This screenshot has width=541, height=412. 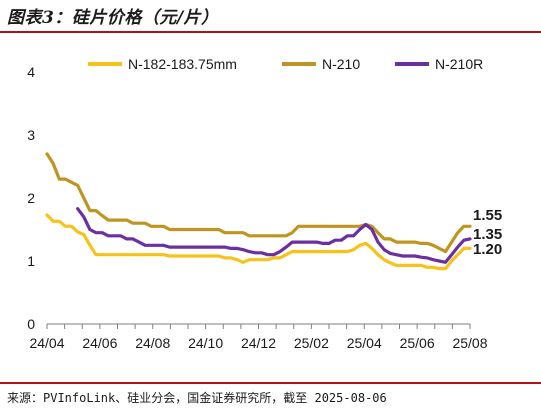 What do you see at coordinates (182, 64) in the screenshot?
I see `legend-label-0: N-182-183.75mm` at bounding box center [182, 64].